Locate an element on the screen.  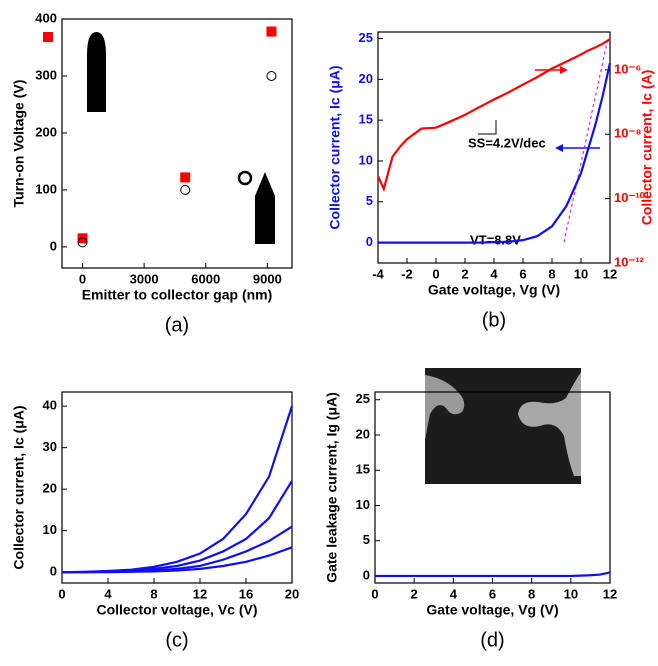
y2-axis-title: Collector current, Ic (A) is located at coordinates (647, 148).